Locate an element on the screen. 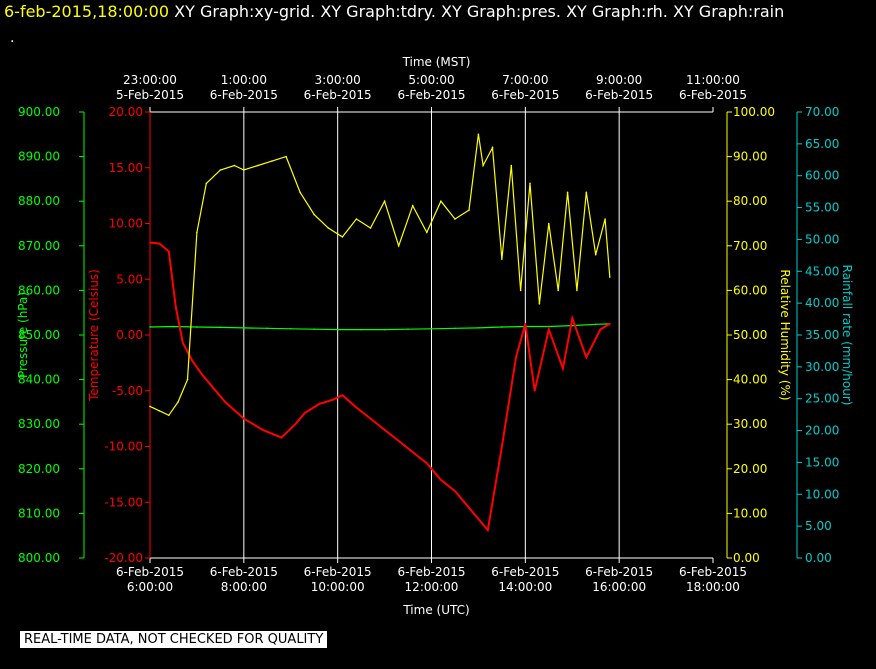  pressure-tick-label: 850.00 is located at coordinates (39, 335).